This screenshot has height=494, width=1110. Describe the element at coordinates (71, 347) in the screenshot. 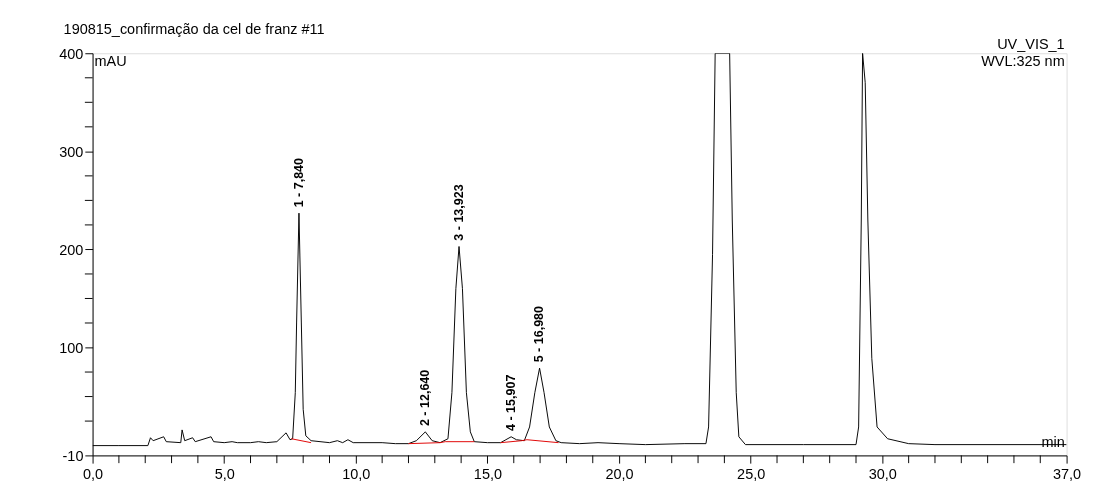

I see `y-tick-label: 100` at that location.